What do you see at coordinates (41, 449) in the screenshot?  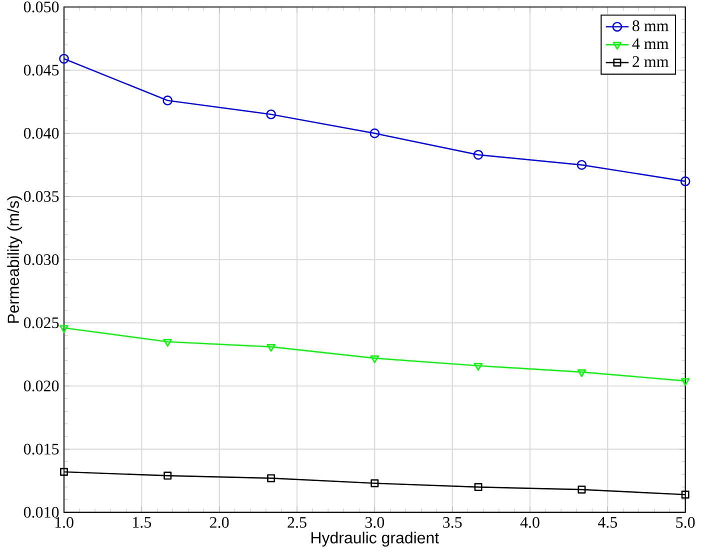 I see `y-tick-label: 0.015` at bounding box center [41, 449].